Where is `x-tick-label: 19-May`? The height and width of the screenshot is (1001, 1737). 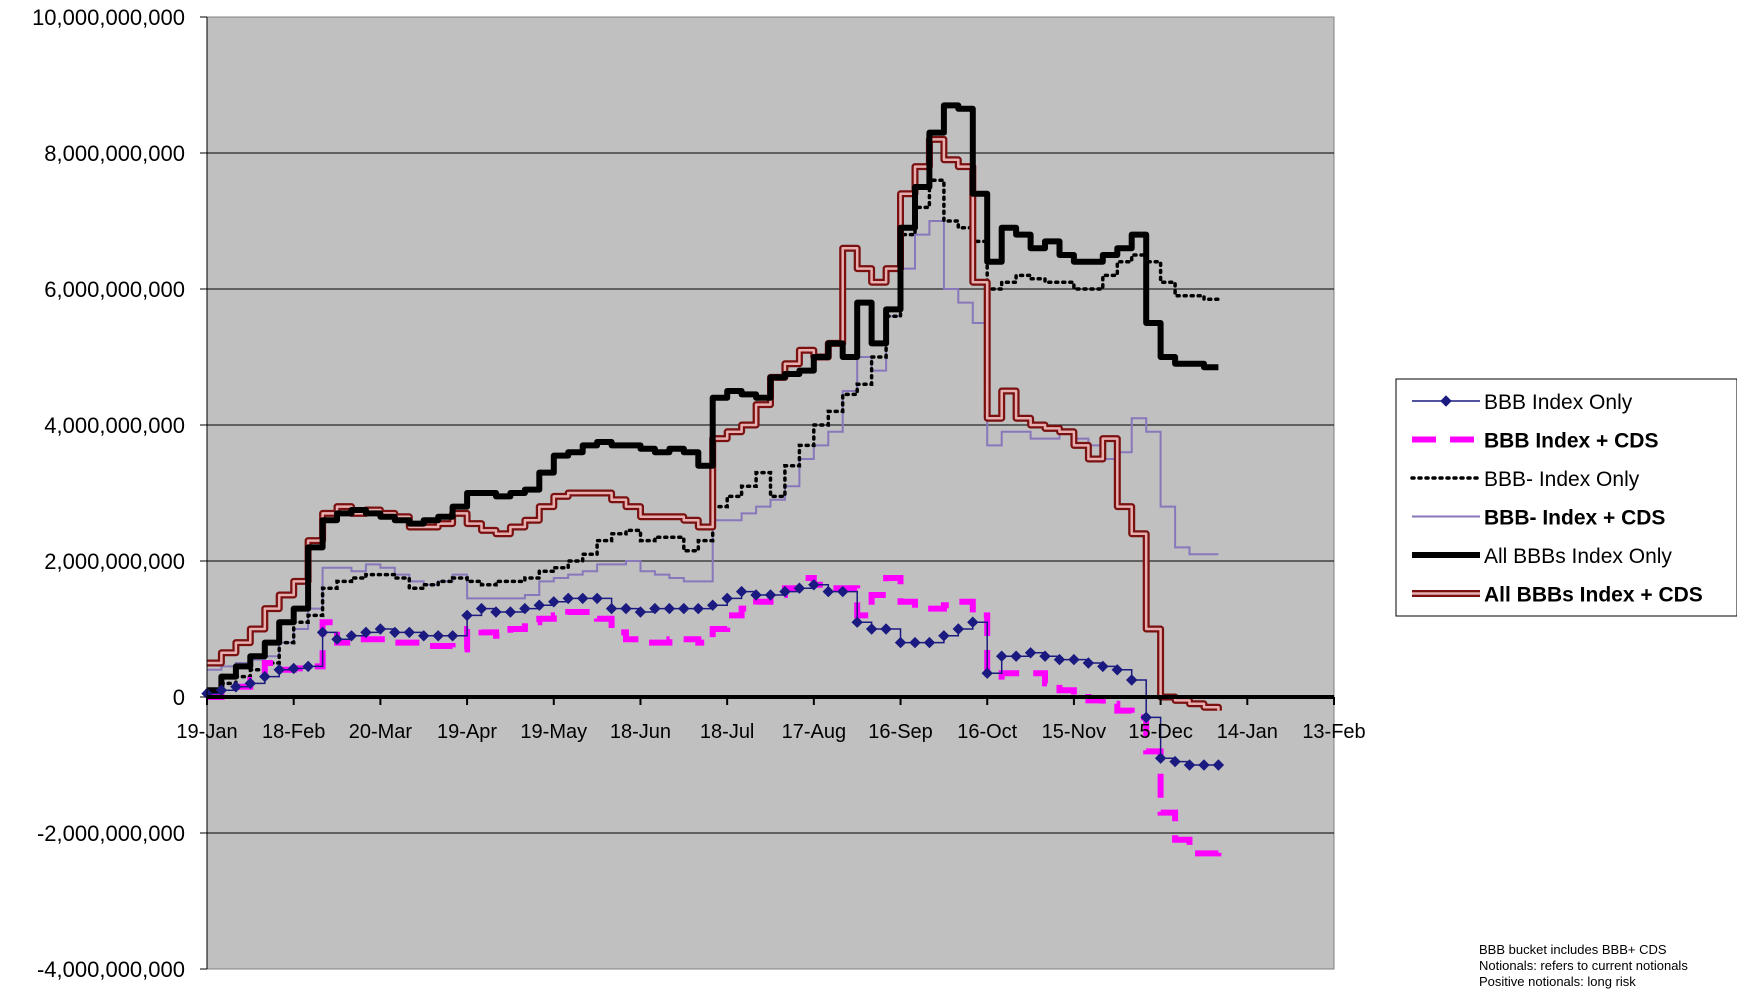 x-tick-label: 19-May is located at coordinates (553, 732).